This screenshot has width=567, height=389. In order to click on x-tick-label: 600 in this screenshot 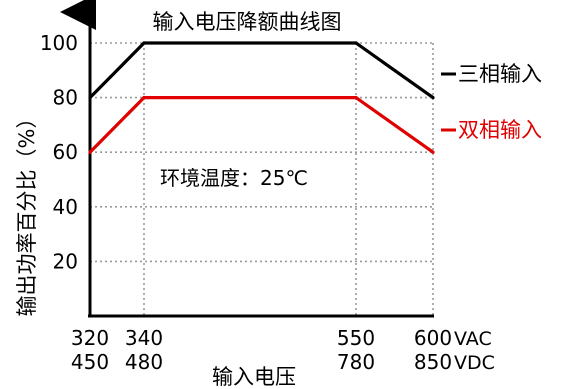, I will do `click(433, 338)`.